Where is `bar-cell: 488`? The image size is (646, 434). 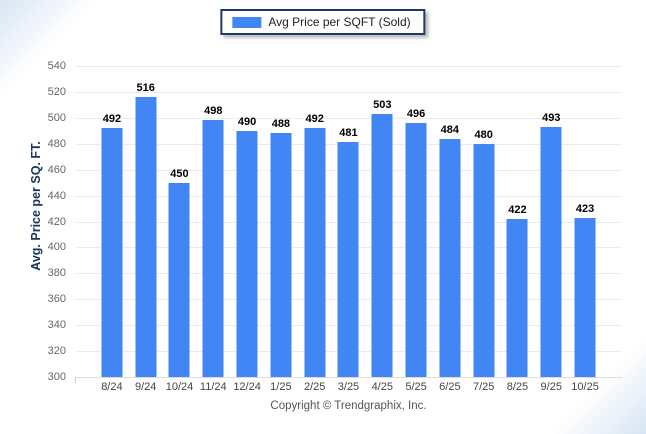
bar-cell: 488 is located at coordinates (281, 221).